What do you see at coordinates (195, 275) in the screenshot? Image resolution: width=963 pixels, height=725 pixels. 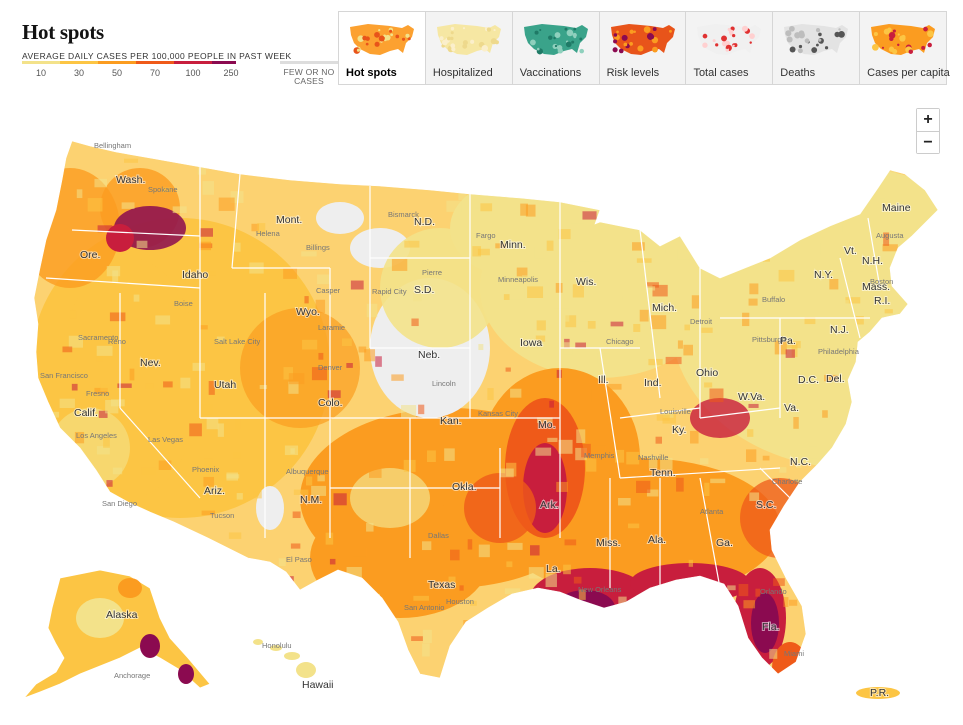 I see `state-label: Idaho` at bounding box center [195, 275].